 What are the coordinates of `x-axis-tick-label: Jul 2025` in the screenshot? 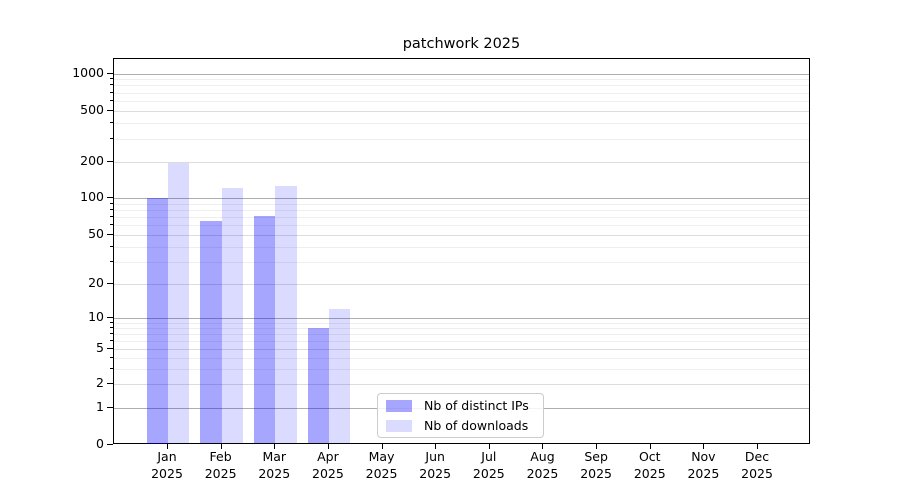 It's located at (489, 465).